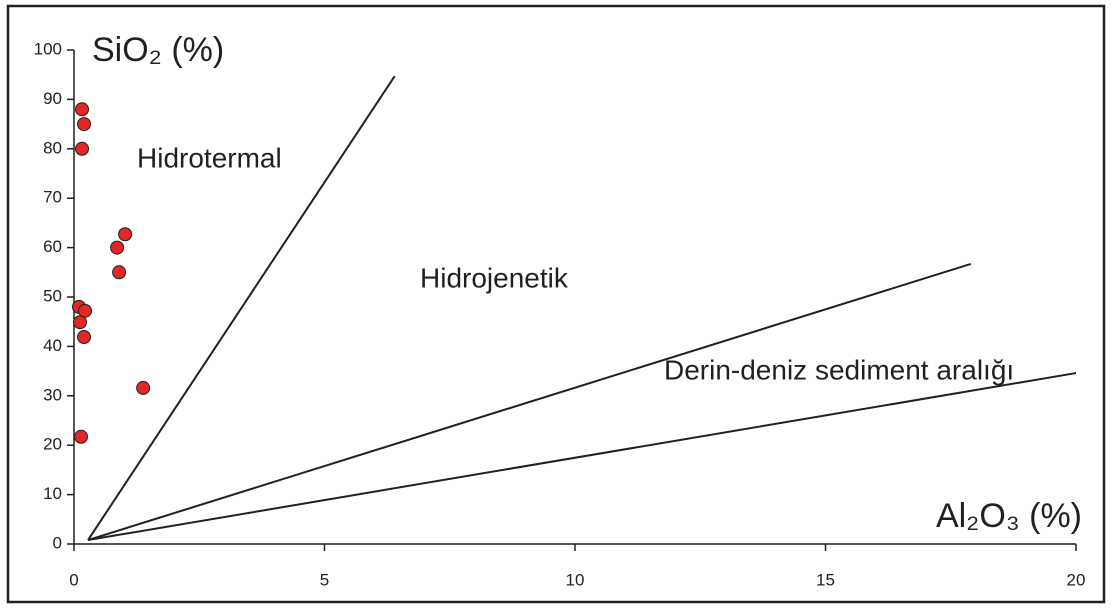  Describe the element at coordinates (52, 295) in the screenshot. I see `y-tick-label: 50` at that location.